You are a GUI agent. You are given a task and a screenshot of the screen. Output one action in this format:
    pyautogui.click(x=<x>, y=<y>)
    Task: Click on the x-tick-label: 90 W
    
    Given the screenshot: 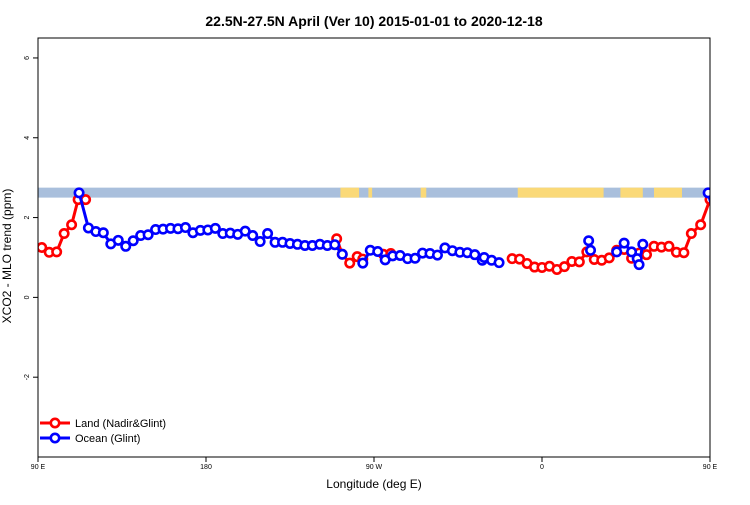 What is the action you would take?
    pyautogui.click(x=374, y=467)
    